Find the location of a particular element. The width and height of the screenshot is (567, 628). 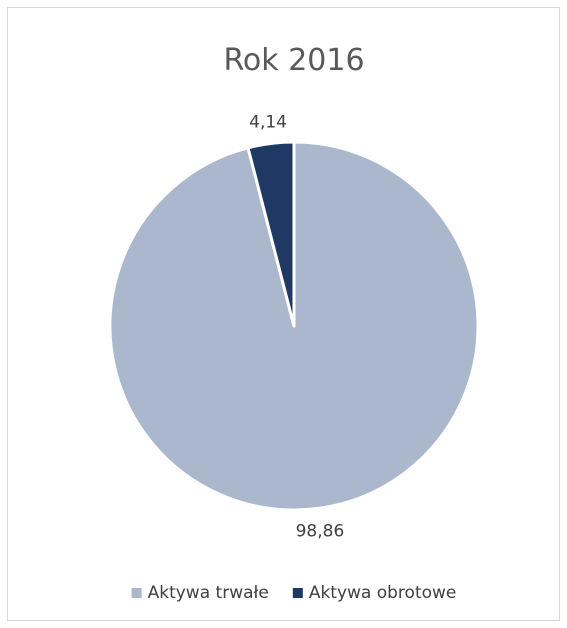

legend-item-aktywa-obrotowe: Aktywa obrotowe is located at coordinates (374, 593).